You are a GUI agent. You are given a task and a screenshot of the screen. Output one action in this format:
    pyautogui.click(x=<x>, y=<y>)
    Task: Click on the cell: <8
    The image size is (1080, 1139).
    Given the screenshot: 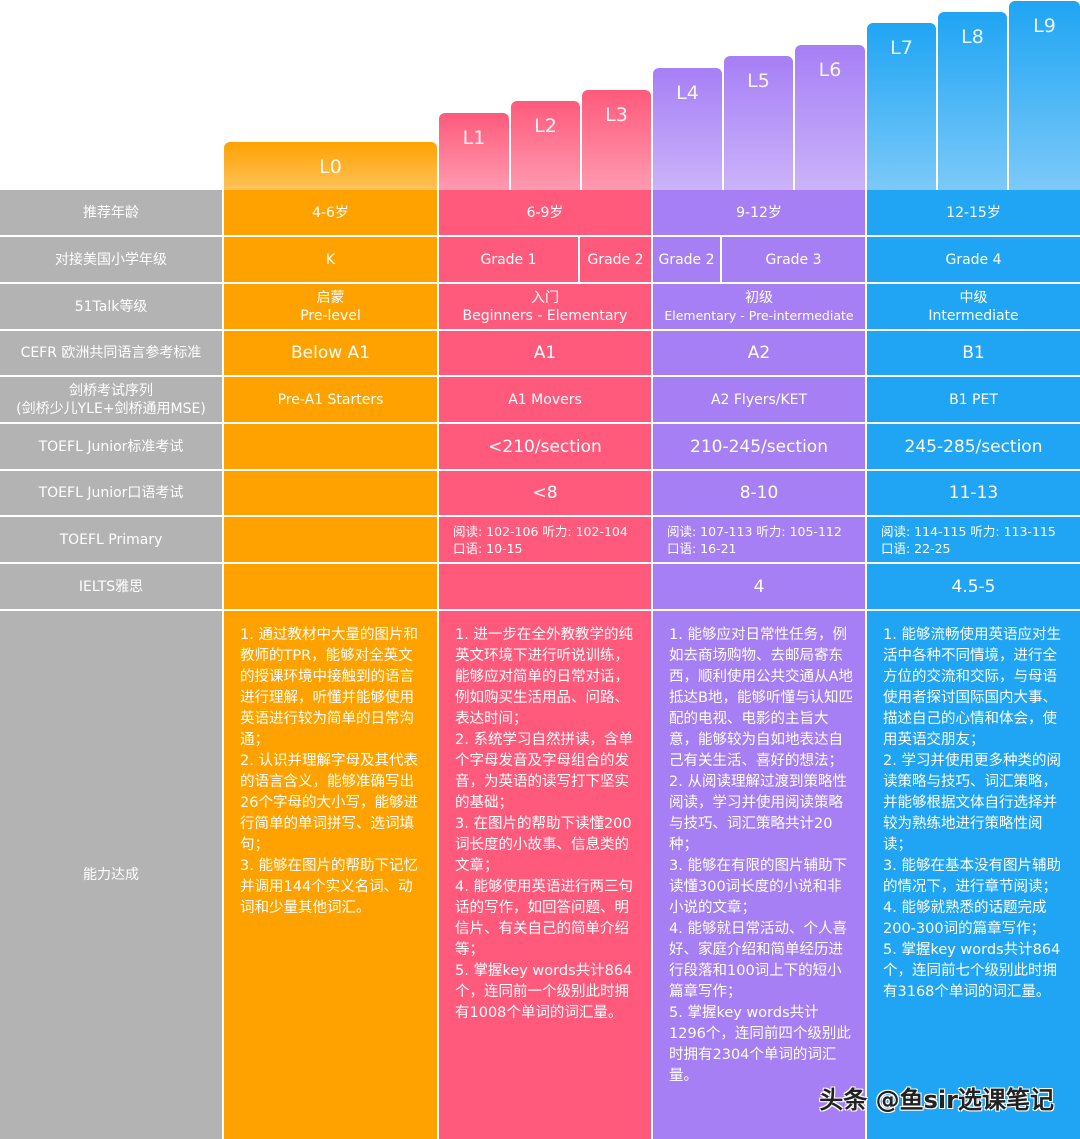 What is the action you would take?
    pyautogui.click(x=545, y=493)
    